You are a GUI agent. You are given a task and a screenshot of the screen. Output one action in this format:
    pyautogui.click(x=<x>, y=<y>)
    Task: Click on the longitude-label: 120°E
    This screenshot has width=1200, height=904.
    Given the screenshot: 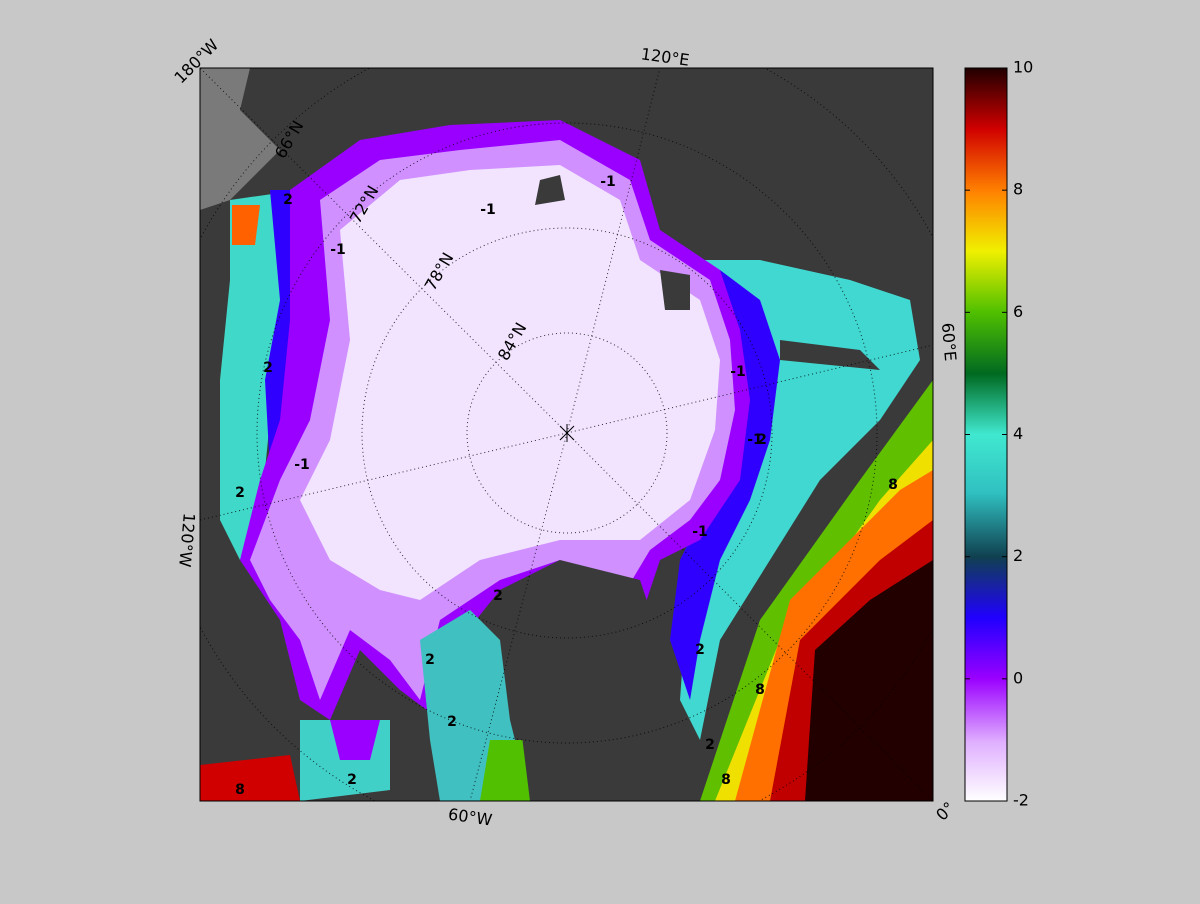 What is the action you would take?
    pyautogui.click(x=665, y=57)
    